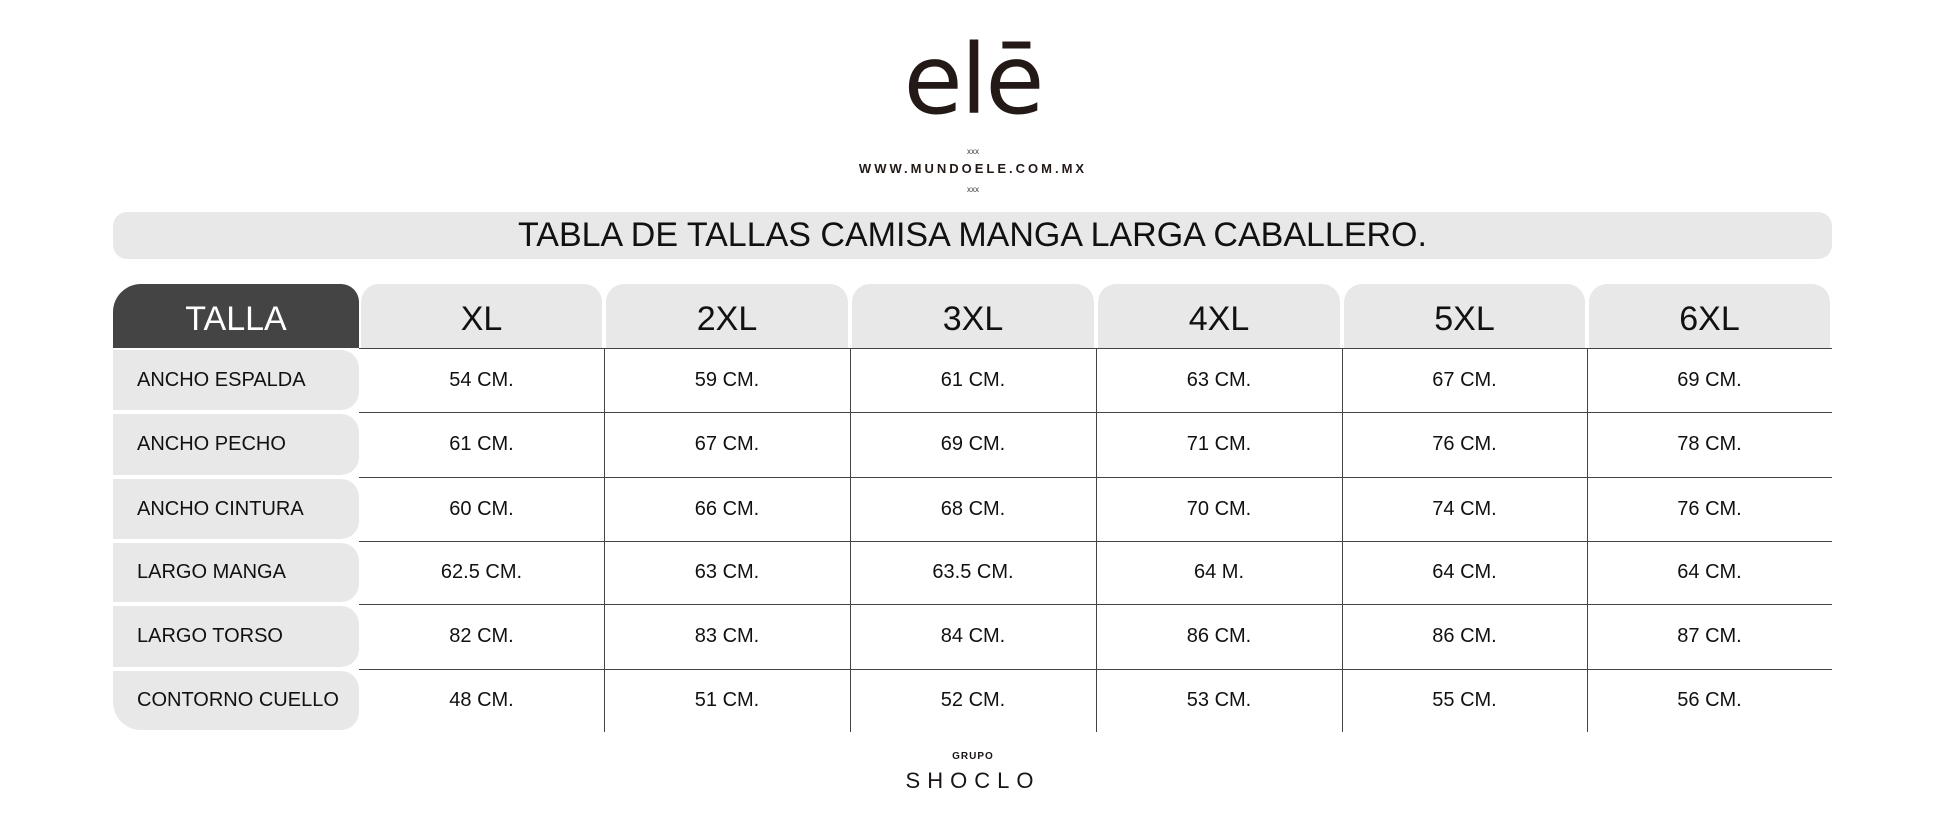 Image resolution: width=1946 pixels, height=819 pixels. What do you see at coordinates (236, 509) in the screenshot?
I see `row-label: ANCHO CINTURA` at bounding box center [236, 509].